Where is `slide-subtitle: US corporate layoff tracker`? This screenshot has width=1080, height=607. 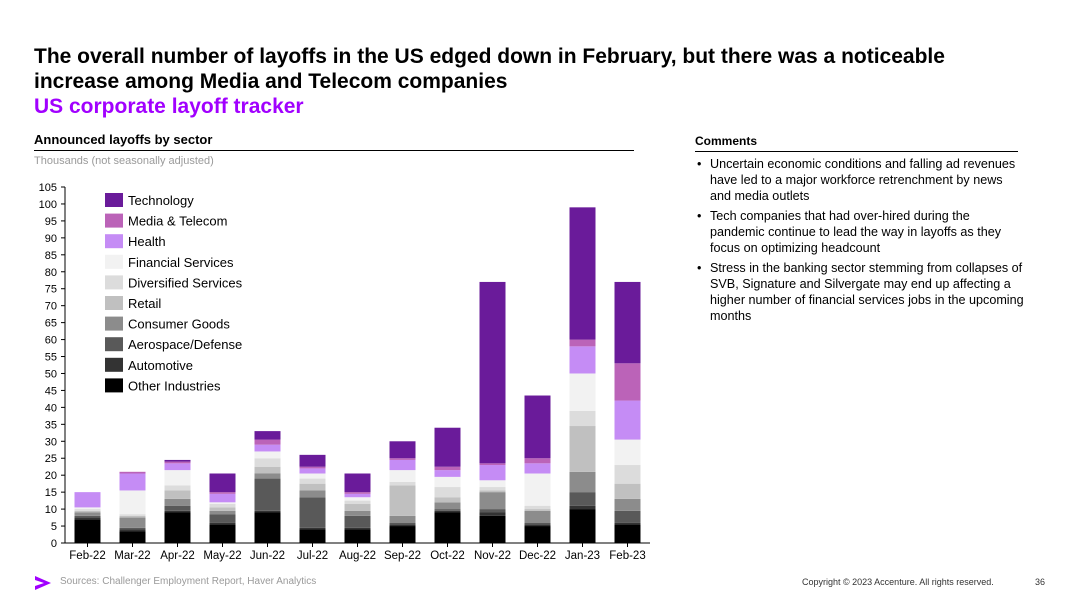
slide-subtitle: US corporate layoff tracker is located at coordinates (169, 106).